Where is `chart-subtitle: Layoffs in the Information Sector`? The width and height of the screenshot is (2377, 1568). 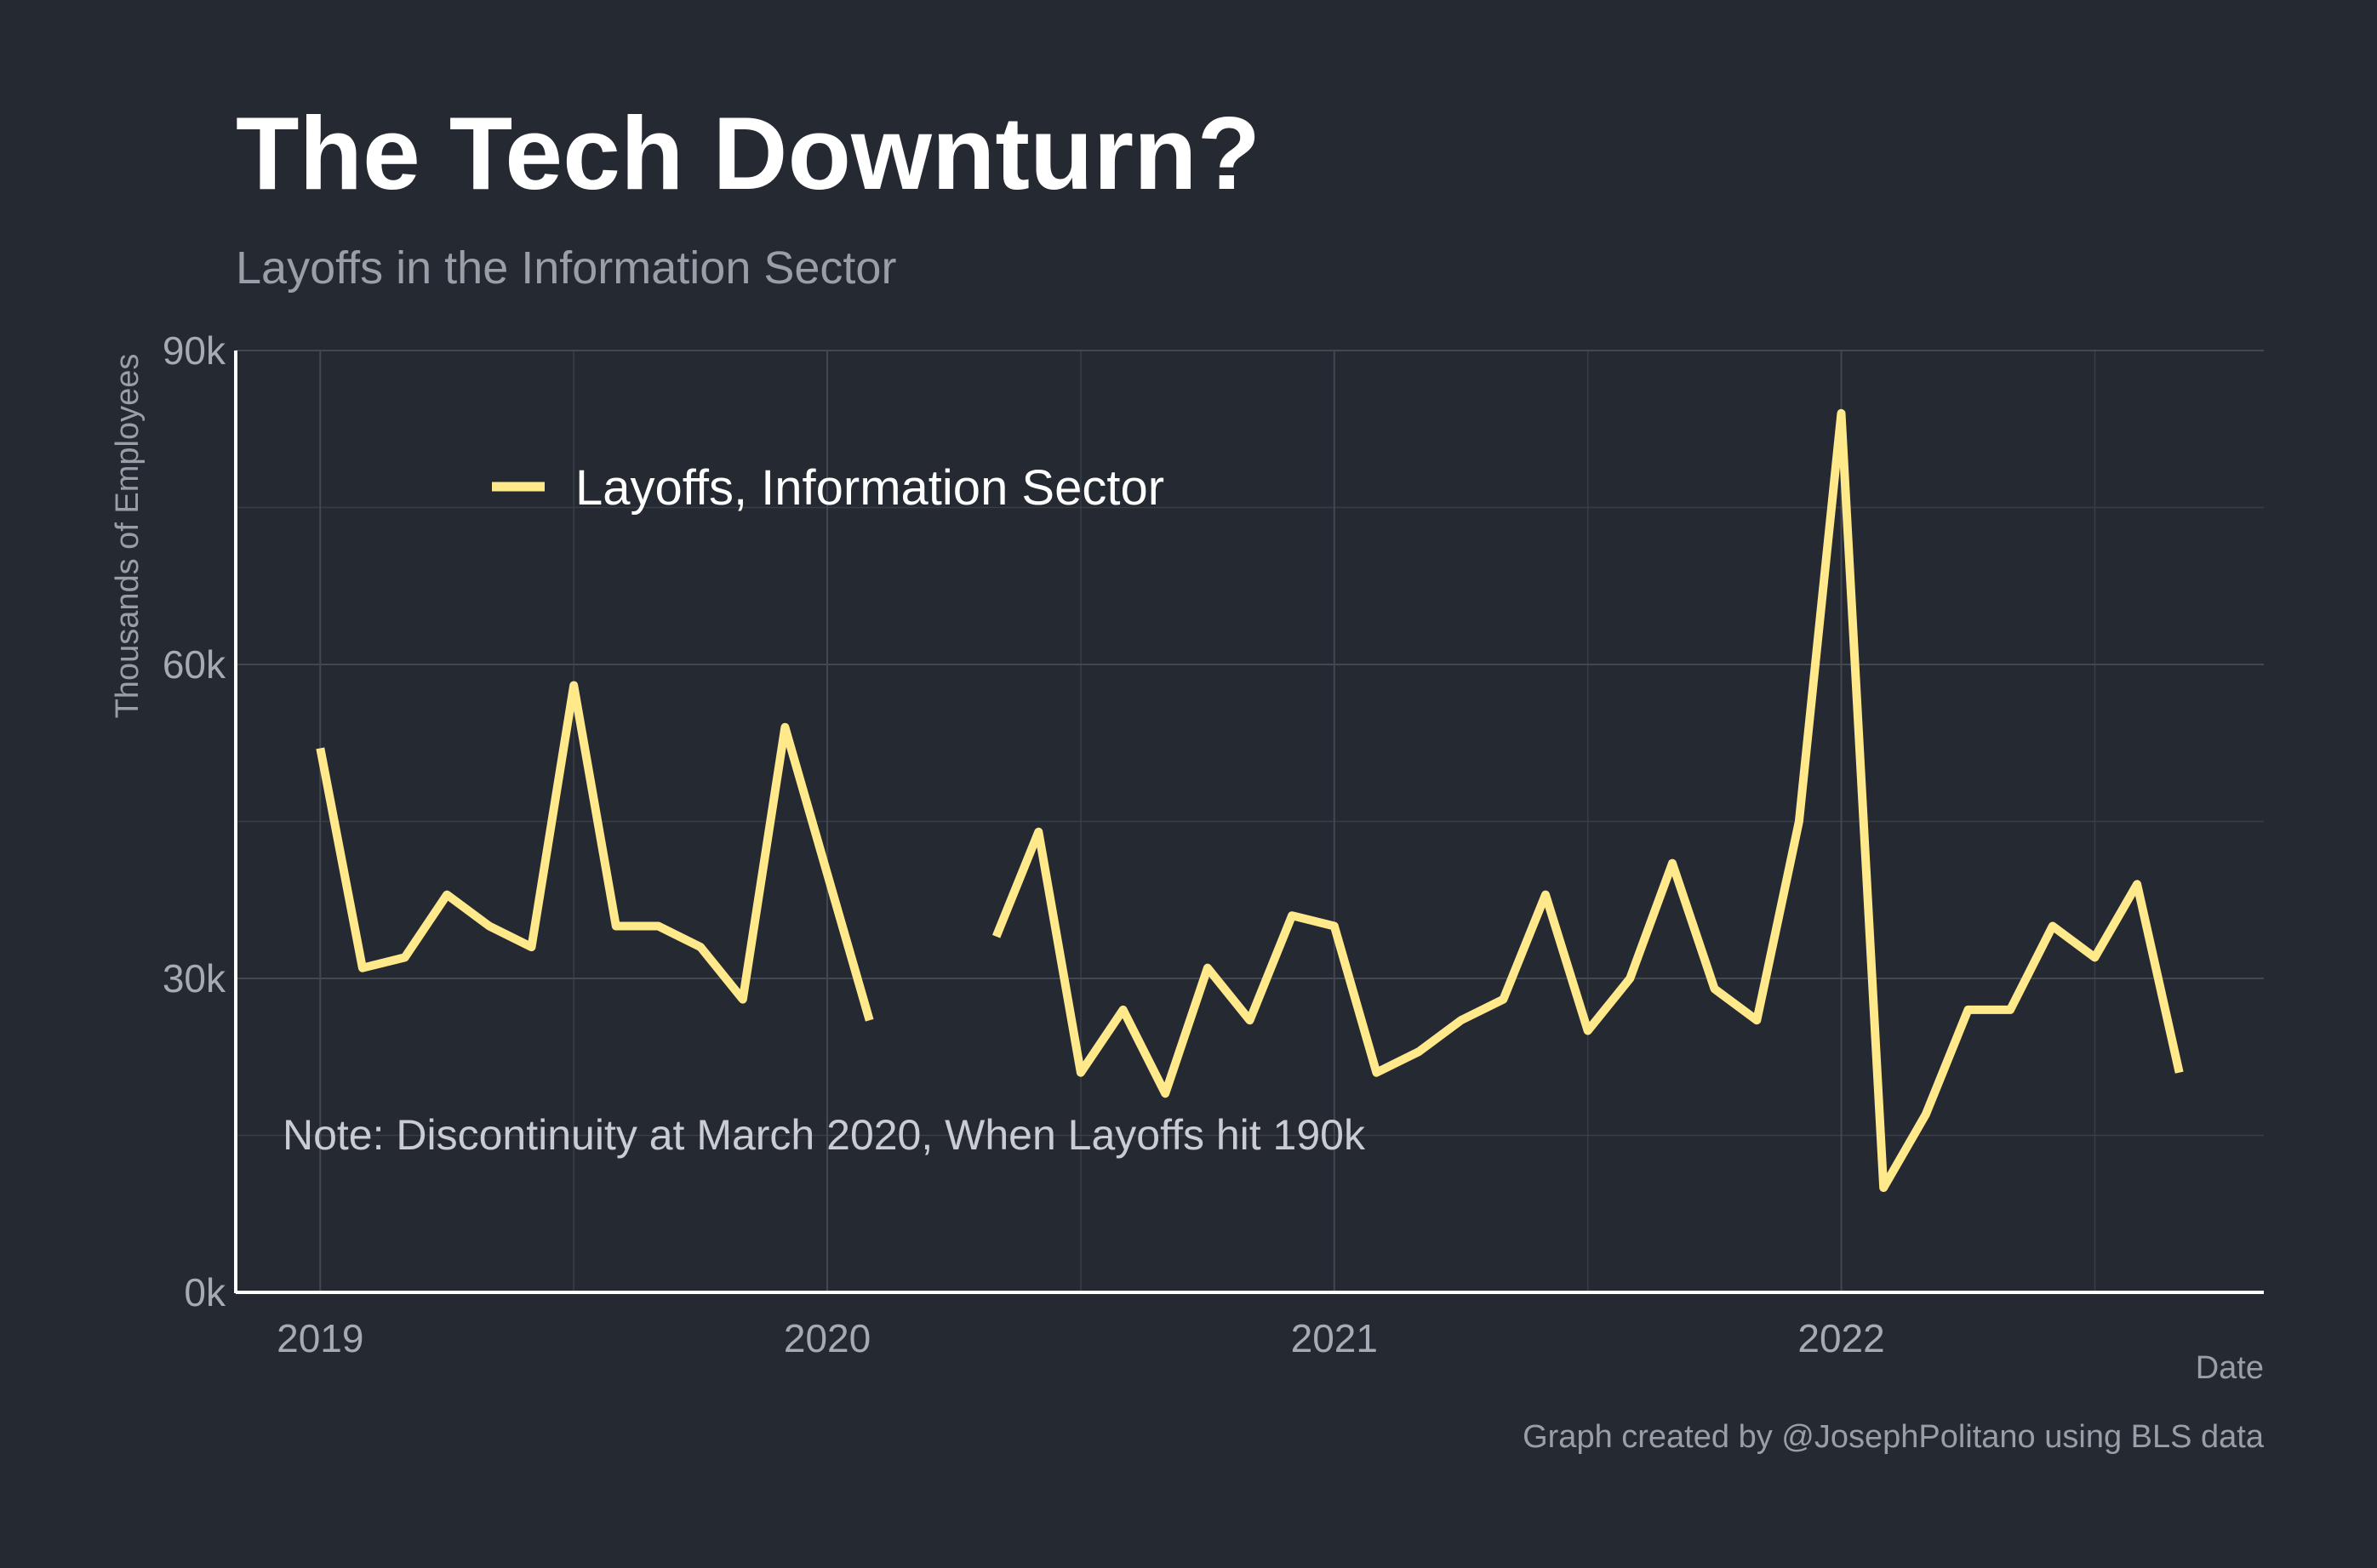 chart-subtitle: Layoffs in the Information Sector is located at coordinates (566, 268).